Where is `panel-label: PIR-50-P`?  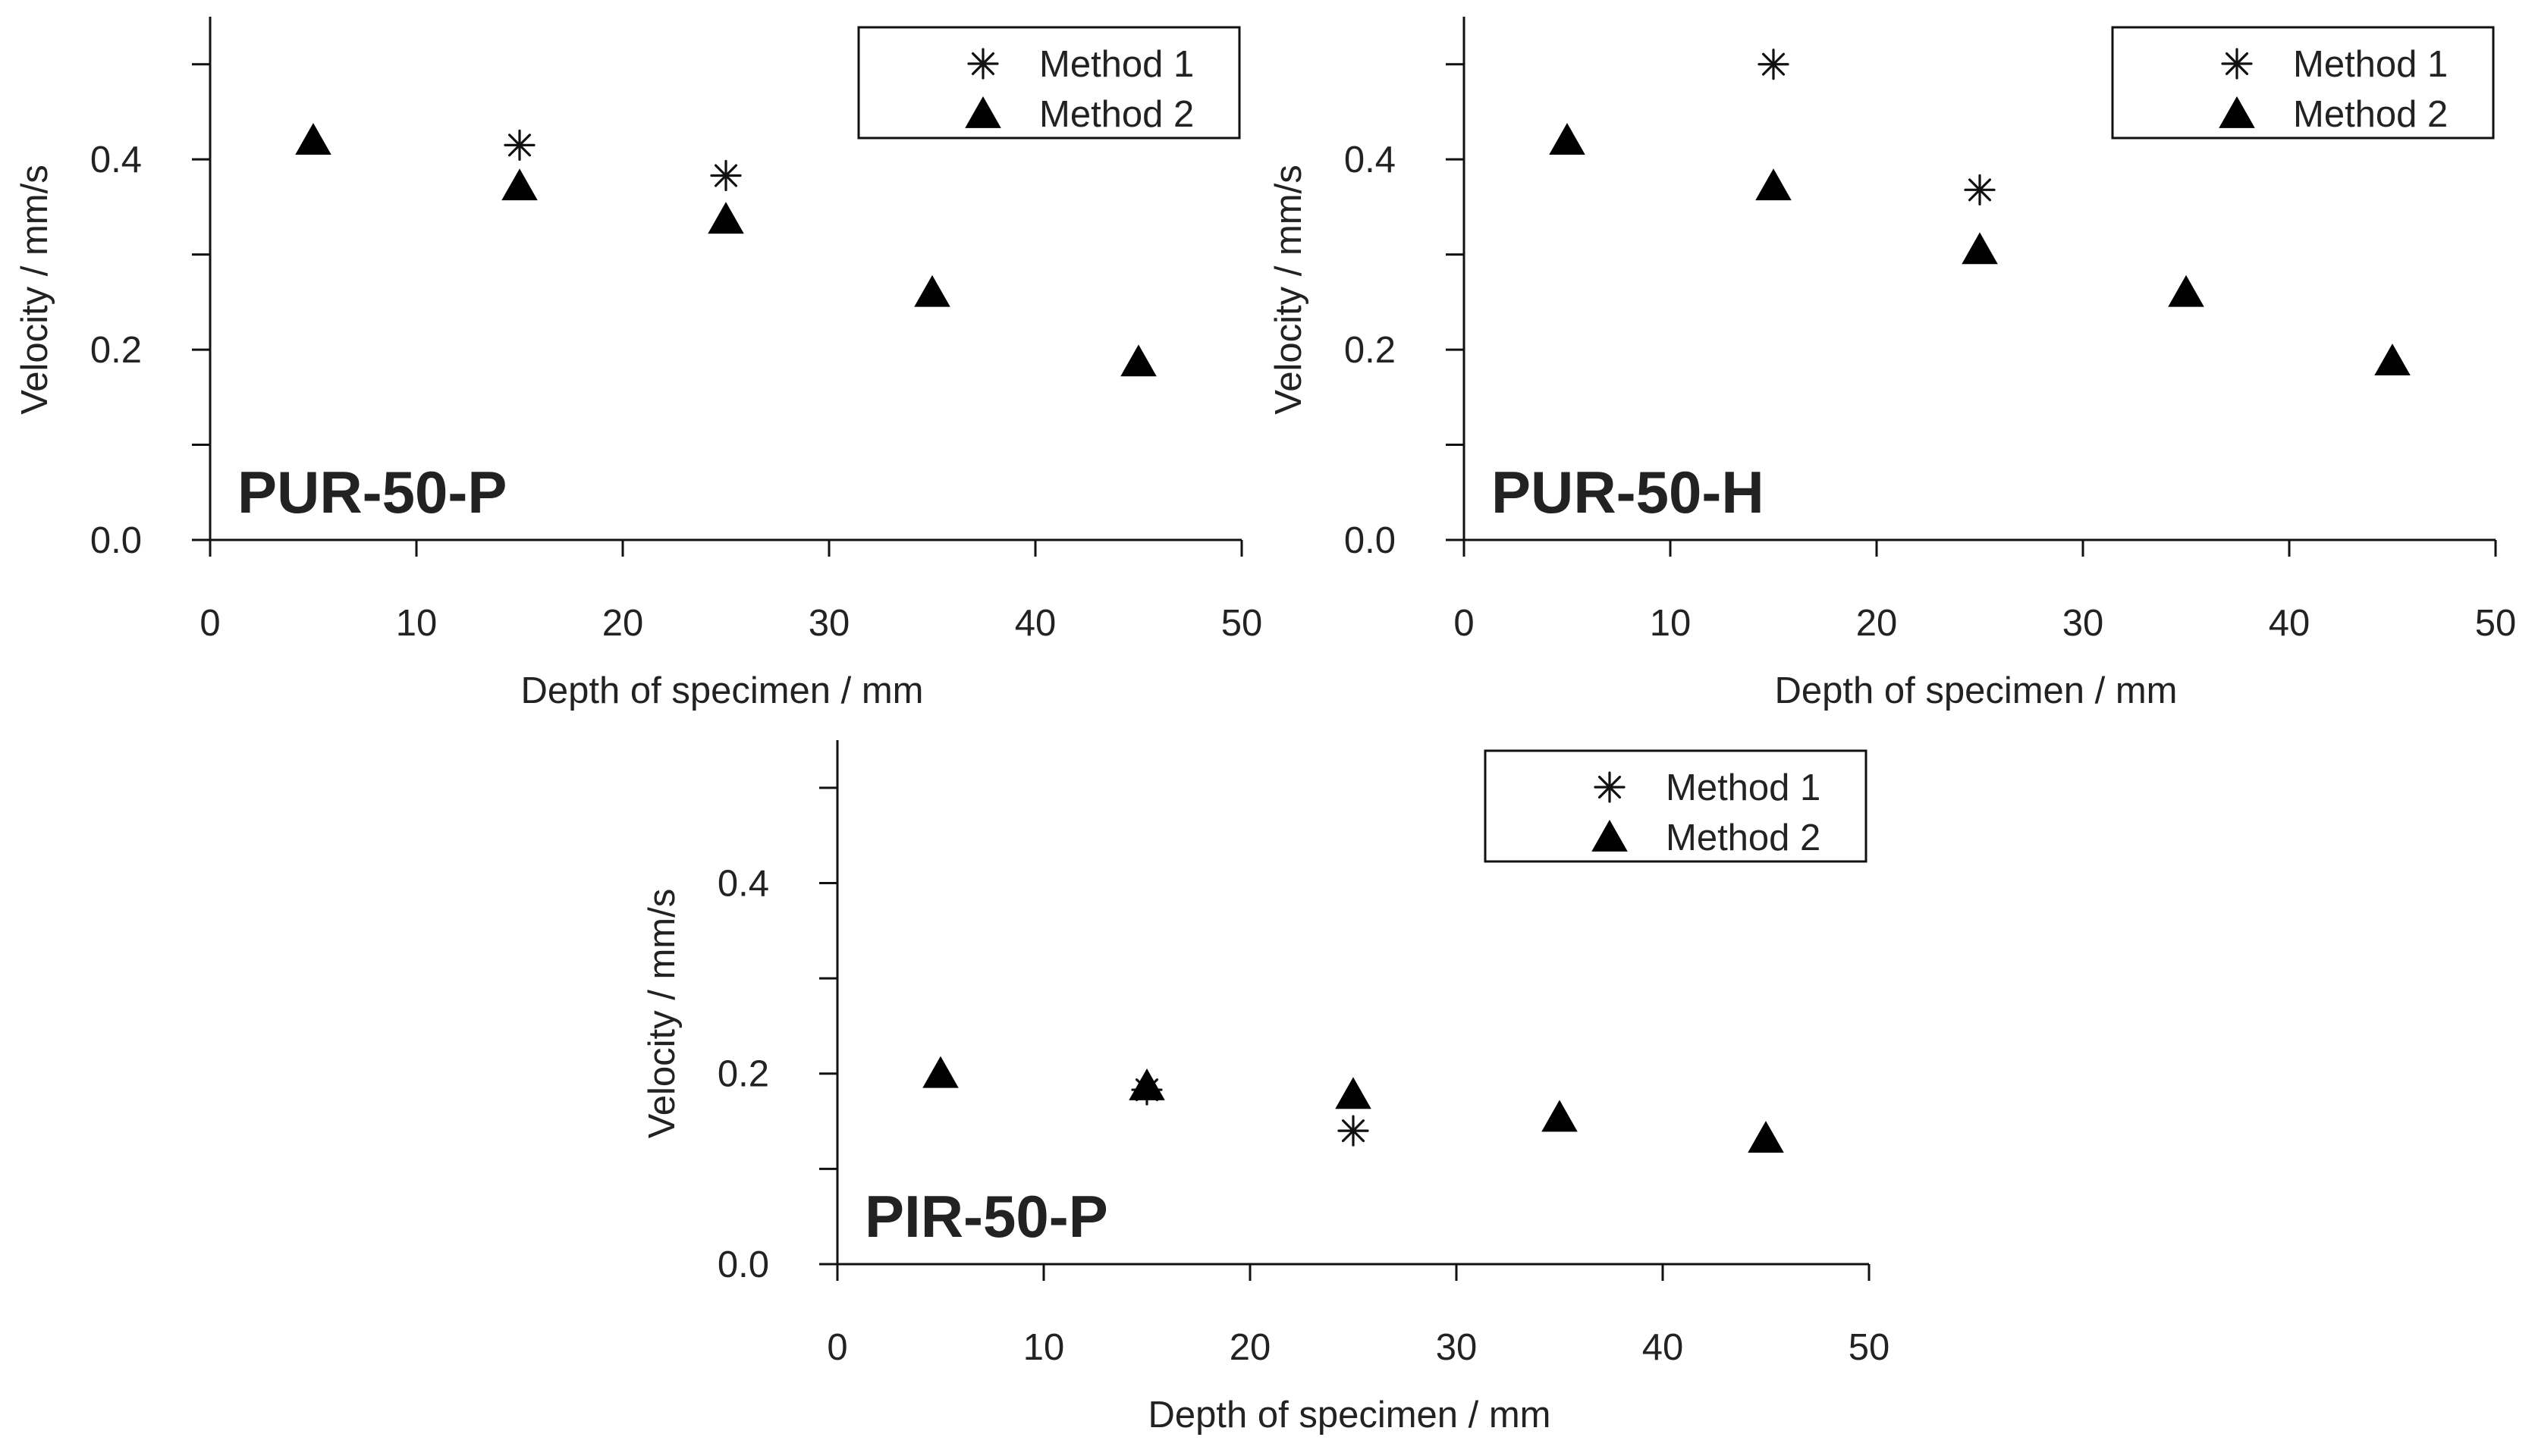
panel-label: PIR-50-P is located at coordinates (986, 1216).